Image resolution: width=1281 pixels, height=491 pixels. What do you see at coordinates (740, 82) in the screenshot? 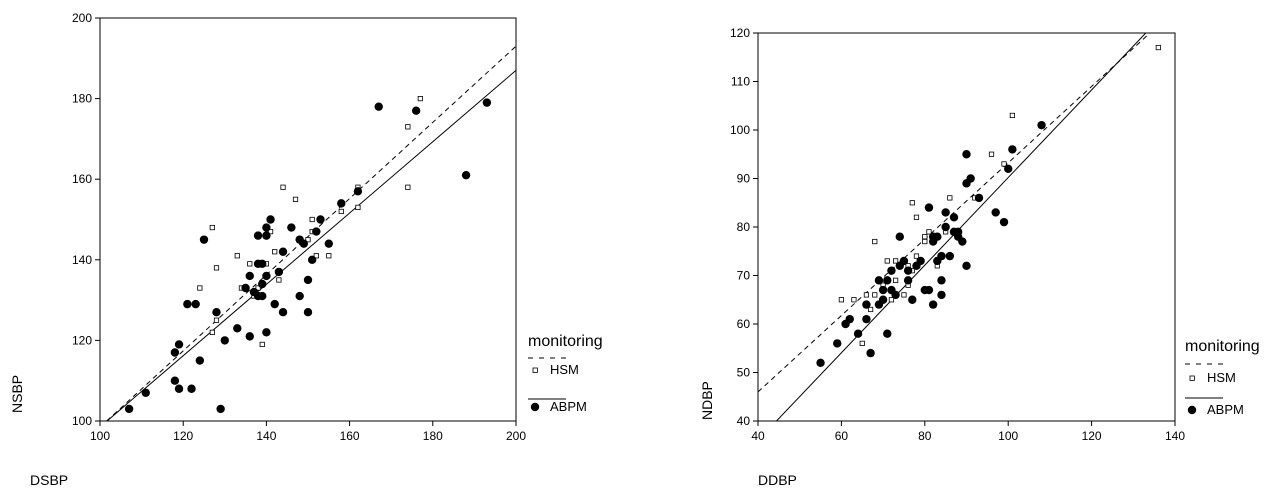
I see `y-tick-label: 110` at bounding box center [740, 82].